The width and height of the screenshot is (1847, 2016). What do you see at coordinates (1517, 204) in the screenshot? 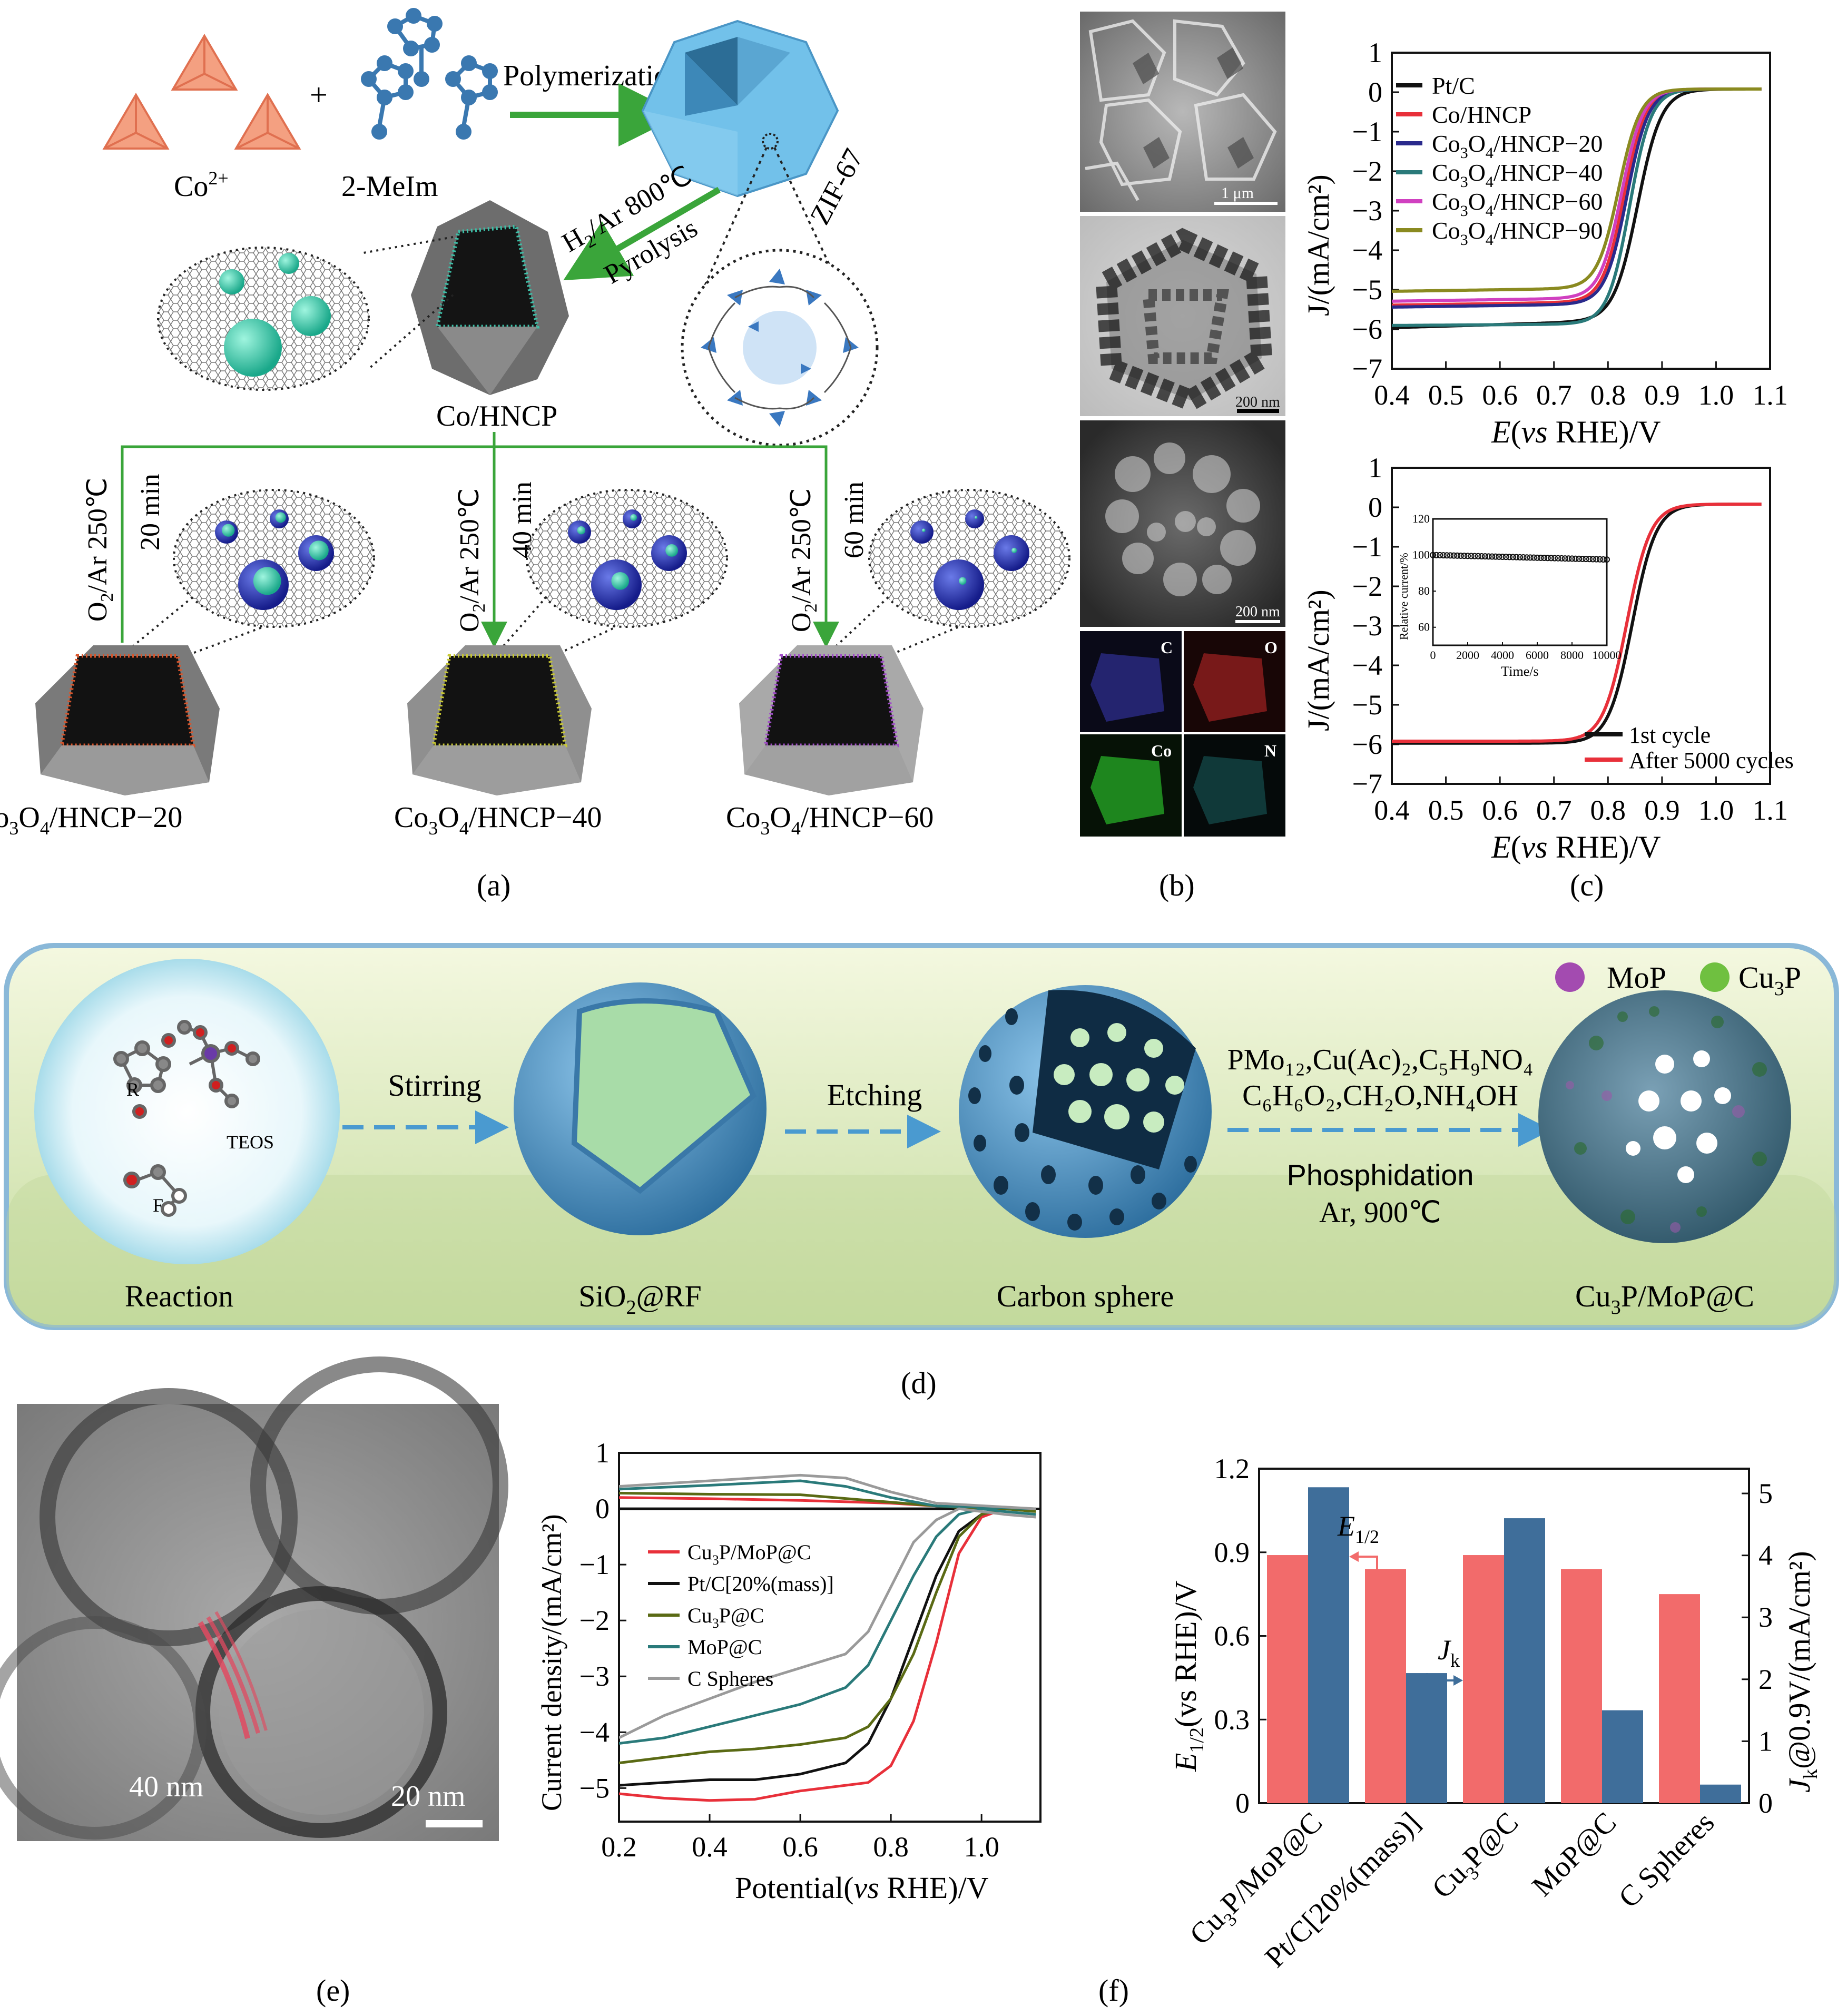
I see `legend-label: Co3O4/HNCP−60` at bounding box center [1517, 204].